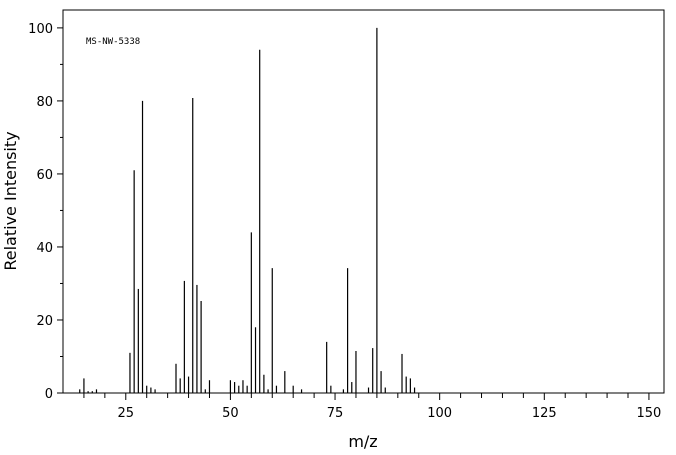 The image size is (676, 455). What do you see at coordinates (44, 321) in the screenshot?
I see `y-tick-label: 20` at bounding box center [44, 321].